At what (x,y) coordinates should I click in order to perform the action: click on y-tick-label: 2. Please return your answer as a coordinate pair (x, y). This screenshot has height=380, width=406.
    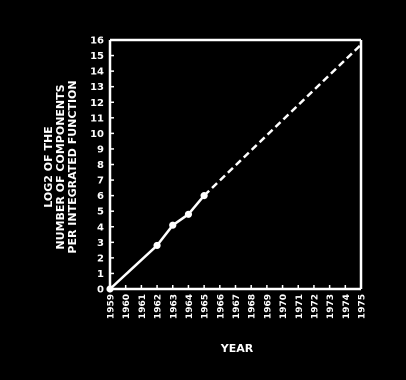
    Looking at the image, I should click on (100, 258).